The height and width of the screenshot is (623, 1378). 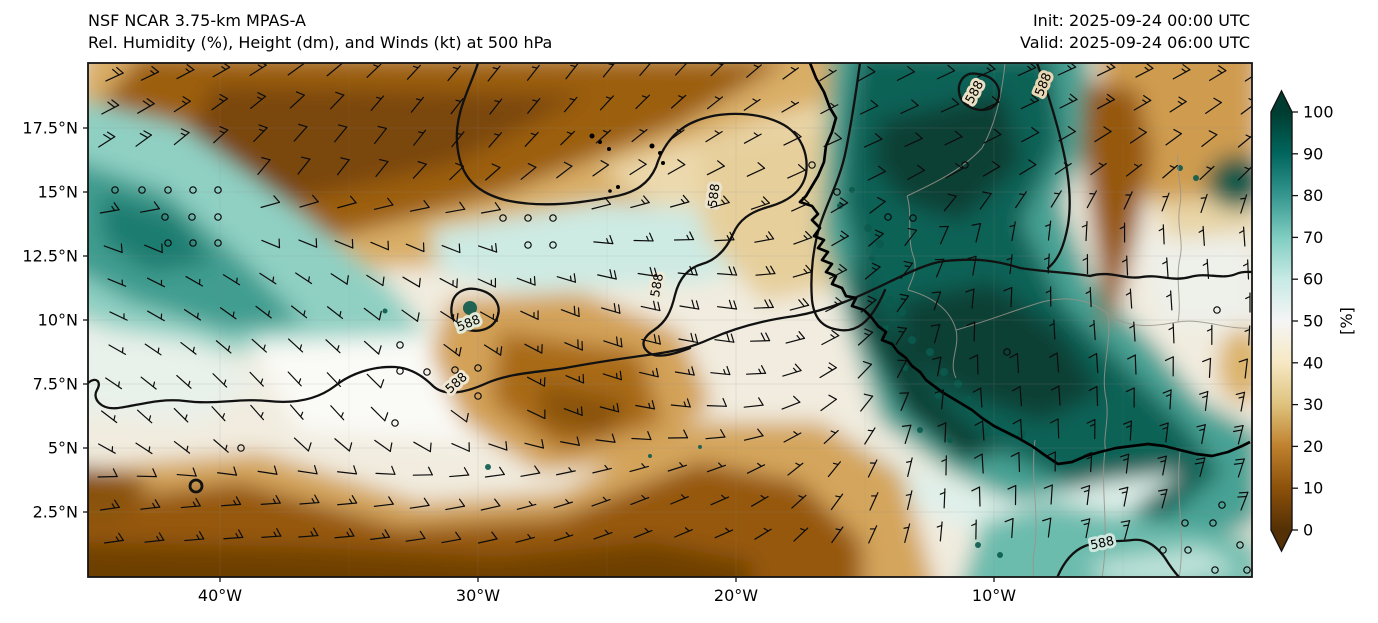 What do you see at coordinates (700, 447) in the screenshot?
I see `high-rh-speck` at bounding box center [700, 447].